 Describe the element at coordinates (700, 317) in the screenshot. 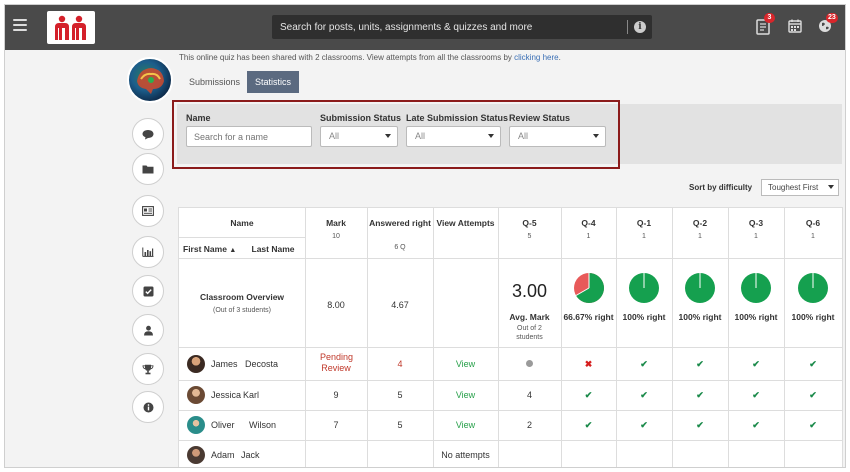

I see `question-stat-2: 100% right` at that location.